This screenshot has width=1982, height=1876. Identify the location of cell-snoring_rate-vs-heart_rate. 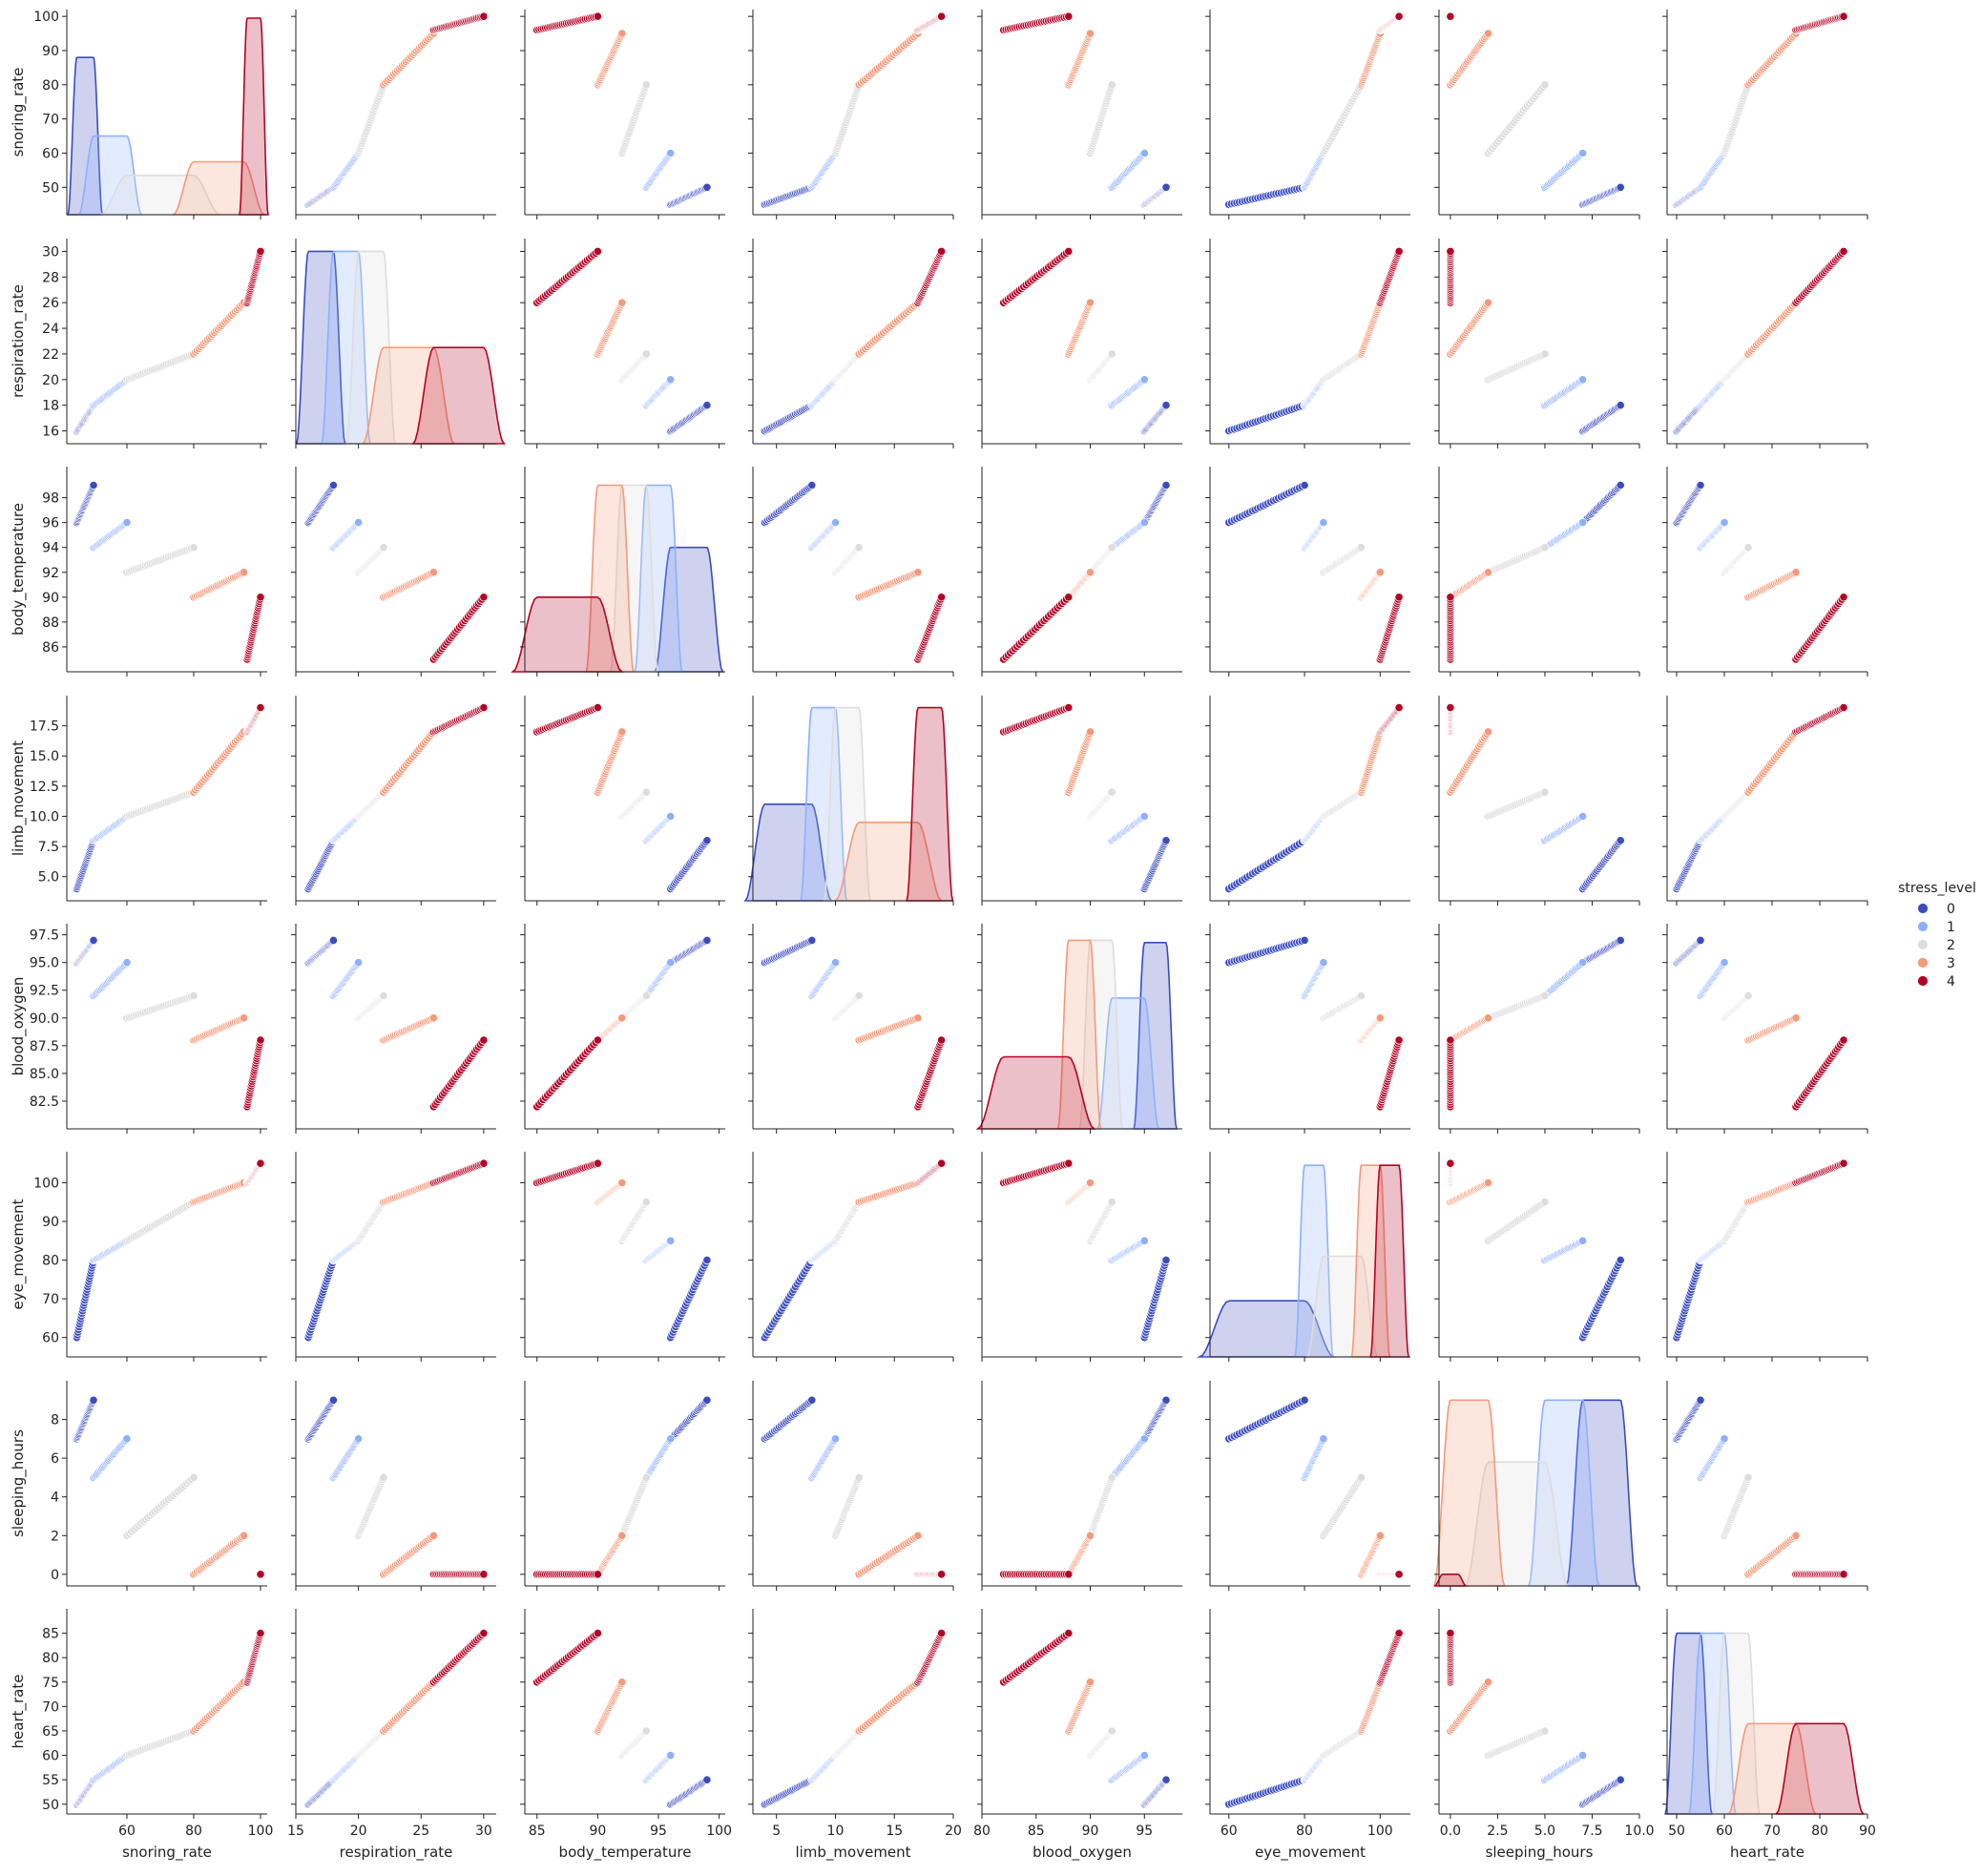
(1765, 114).